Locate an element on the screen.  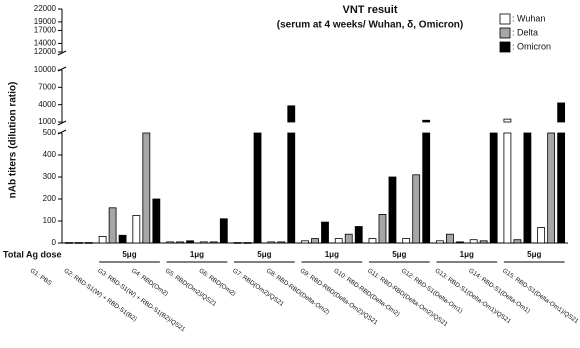
y-tick-label: 22000 is located at coordinates (45, 8).